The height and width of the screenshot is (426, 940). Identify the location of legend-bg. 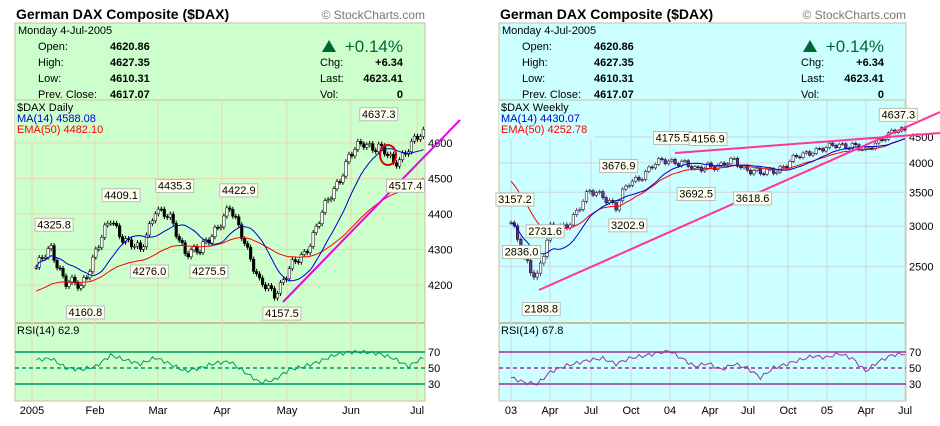
(546, 120).